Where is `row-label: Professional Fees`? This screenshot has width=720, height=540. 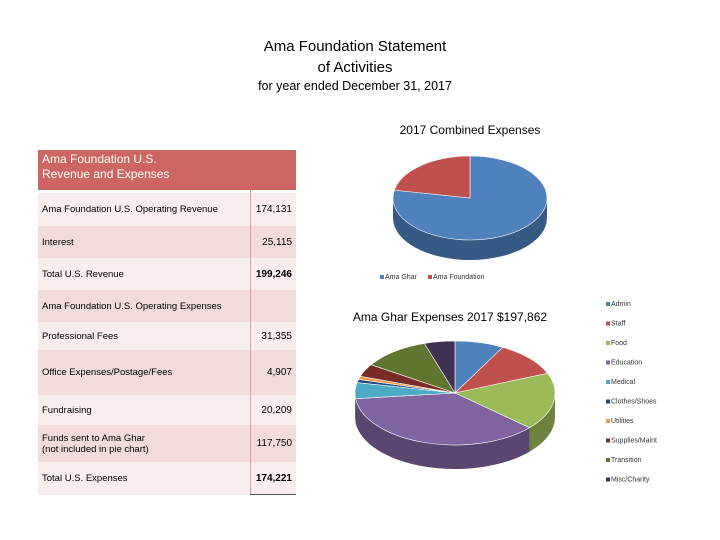 row-label: Professional Fees is located at coordinates (80, 336).